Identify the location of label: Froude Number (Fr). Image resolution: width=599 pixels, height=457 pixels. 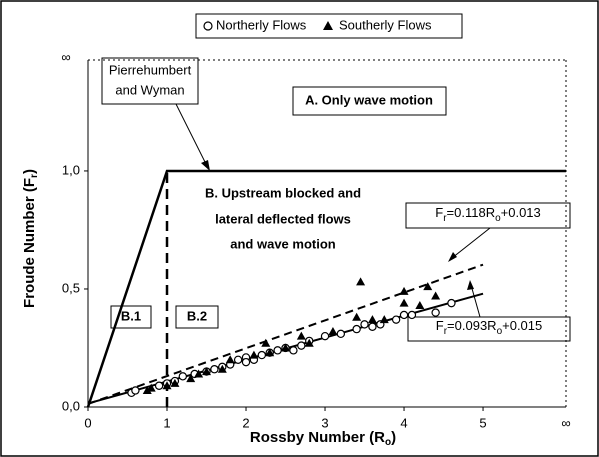
(30, 238).